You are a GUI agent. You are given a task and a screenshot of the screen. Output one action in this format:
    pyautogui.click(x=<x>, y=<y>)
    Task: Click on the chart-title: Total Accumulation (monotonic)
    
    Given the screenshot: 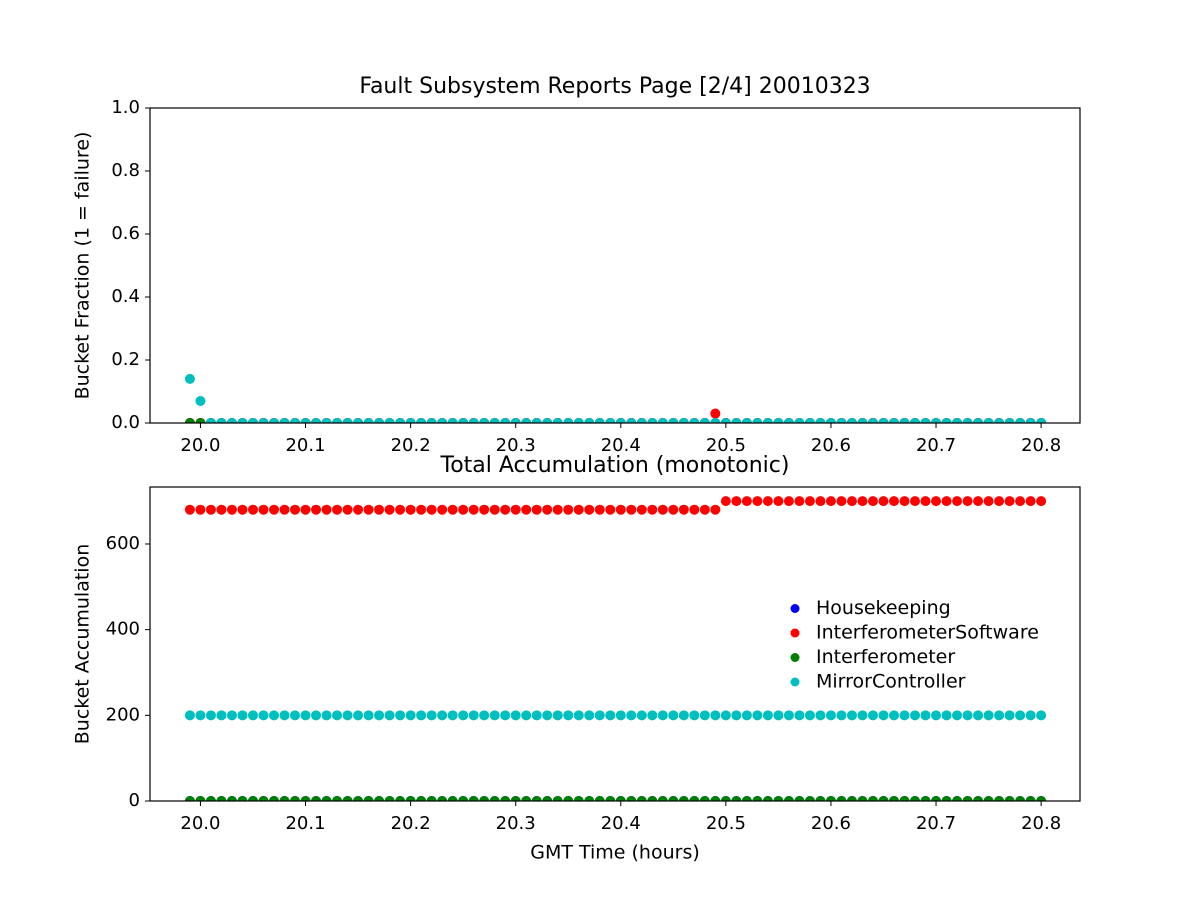 What is the action you would take?
    pyautogui.click(x=615, y=465)
    